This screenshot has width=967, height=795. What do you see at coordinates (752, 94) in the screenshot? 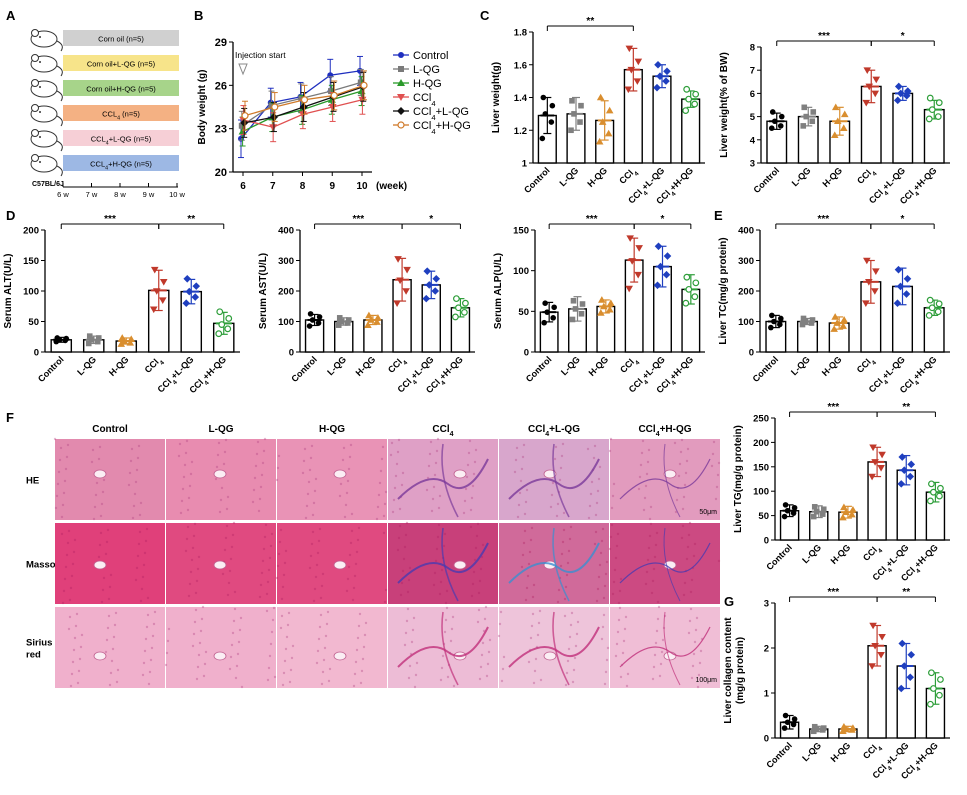
I see `y-tick-label: 6` at bounding box center [752, 94].